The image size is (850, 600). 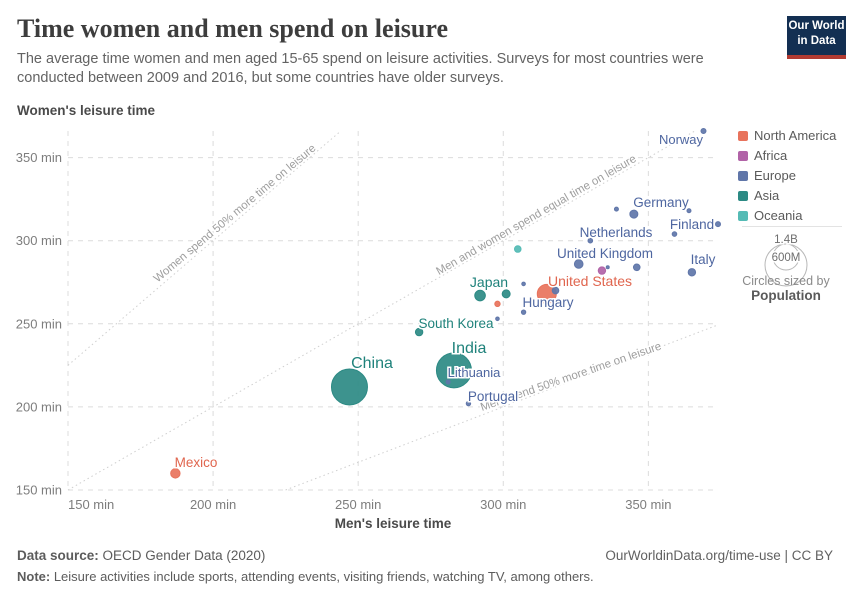 I want to click on country-label: Finland, so click(x=692, y=224).